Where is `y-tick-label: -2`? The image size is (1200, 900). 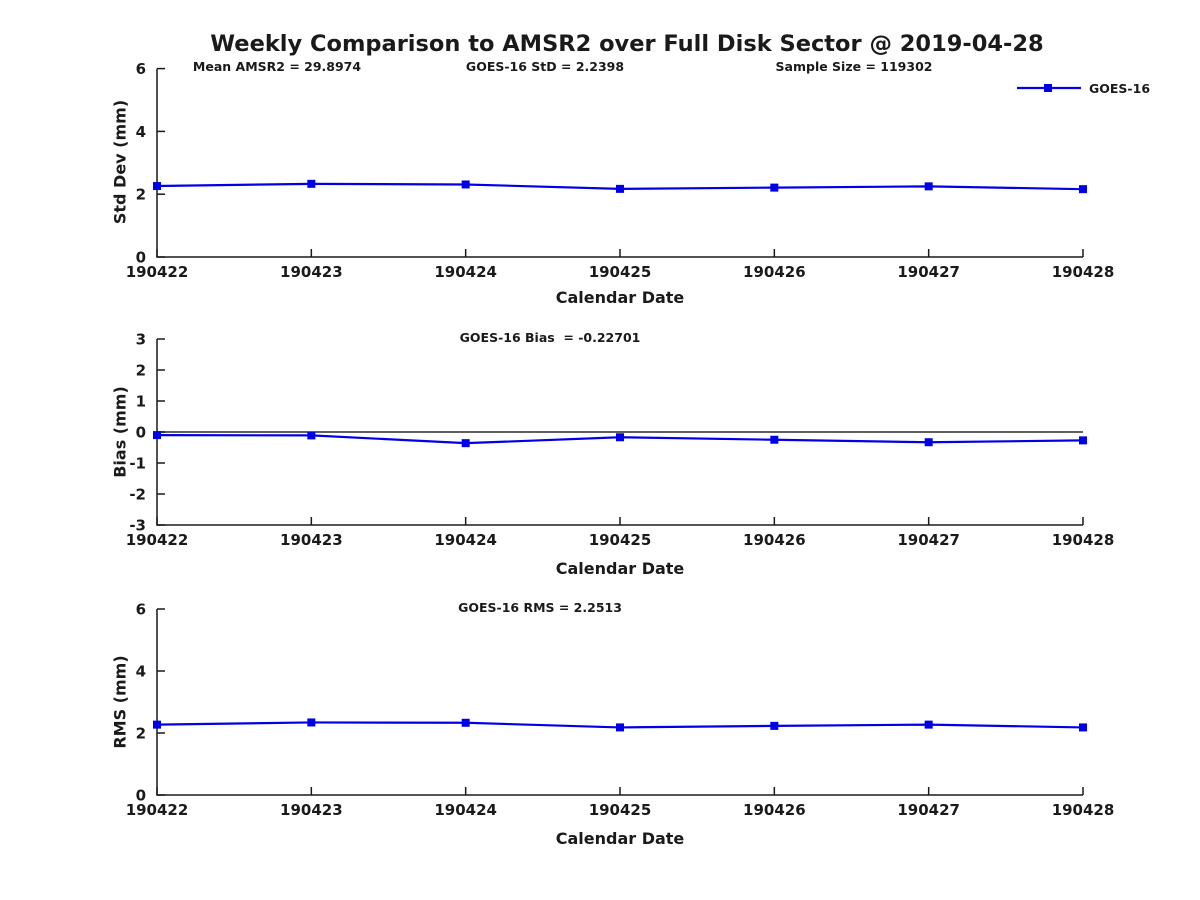
y-tick-label: -2 is located at coordinates (137, 495).